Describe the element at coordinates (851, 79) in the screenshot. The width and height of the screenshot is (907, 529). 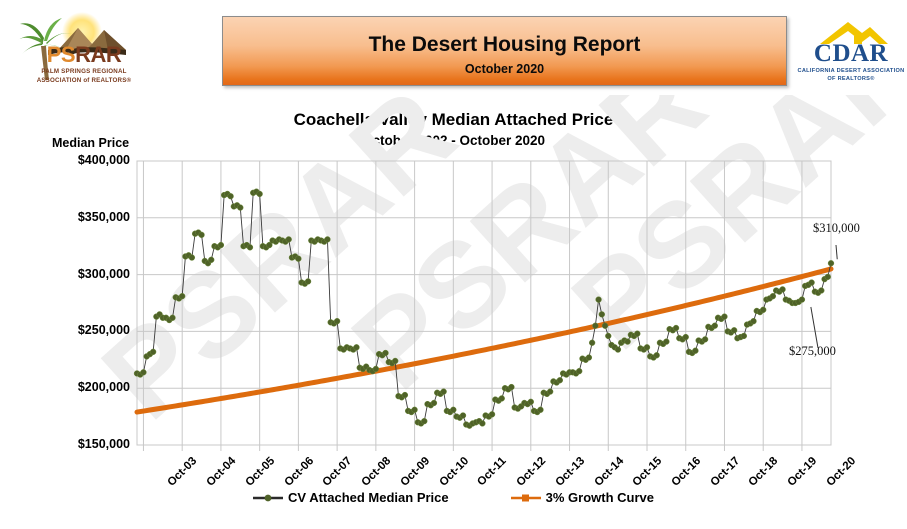
I see `cdar-subtitle-line2: OF REALTORS®` at that location.